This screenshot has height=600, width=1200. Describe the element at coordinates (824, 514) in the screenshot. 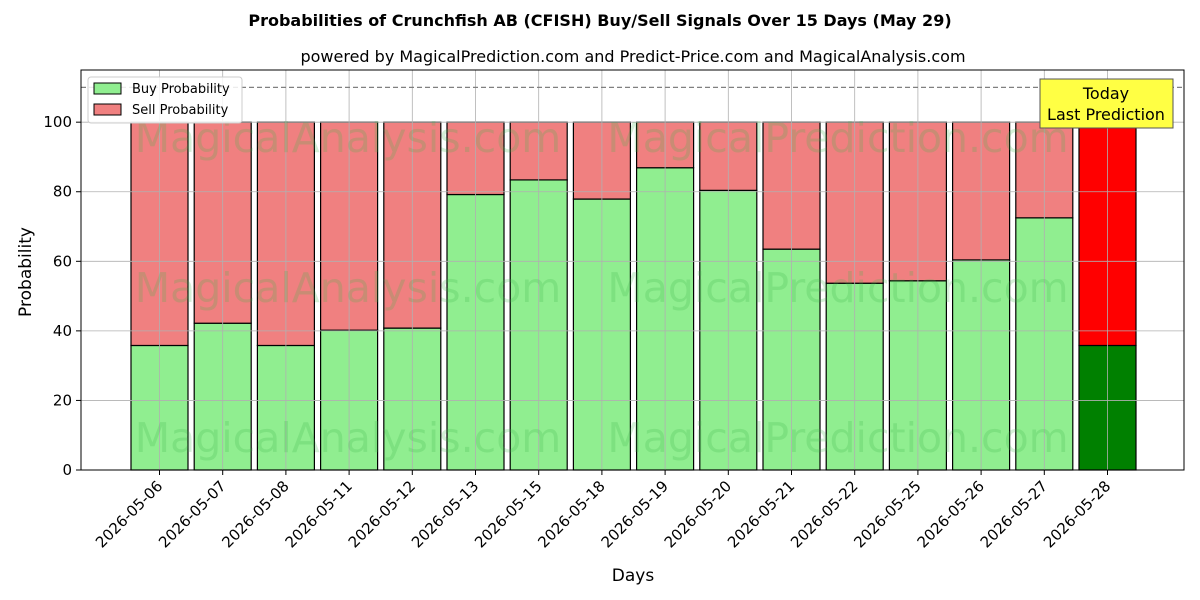

I see `x-tick-label: 2026-05-22` at that location.